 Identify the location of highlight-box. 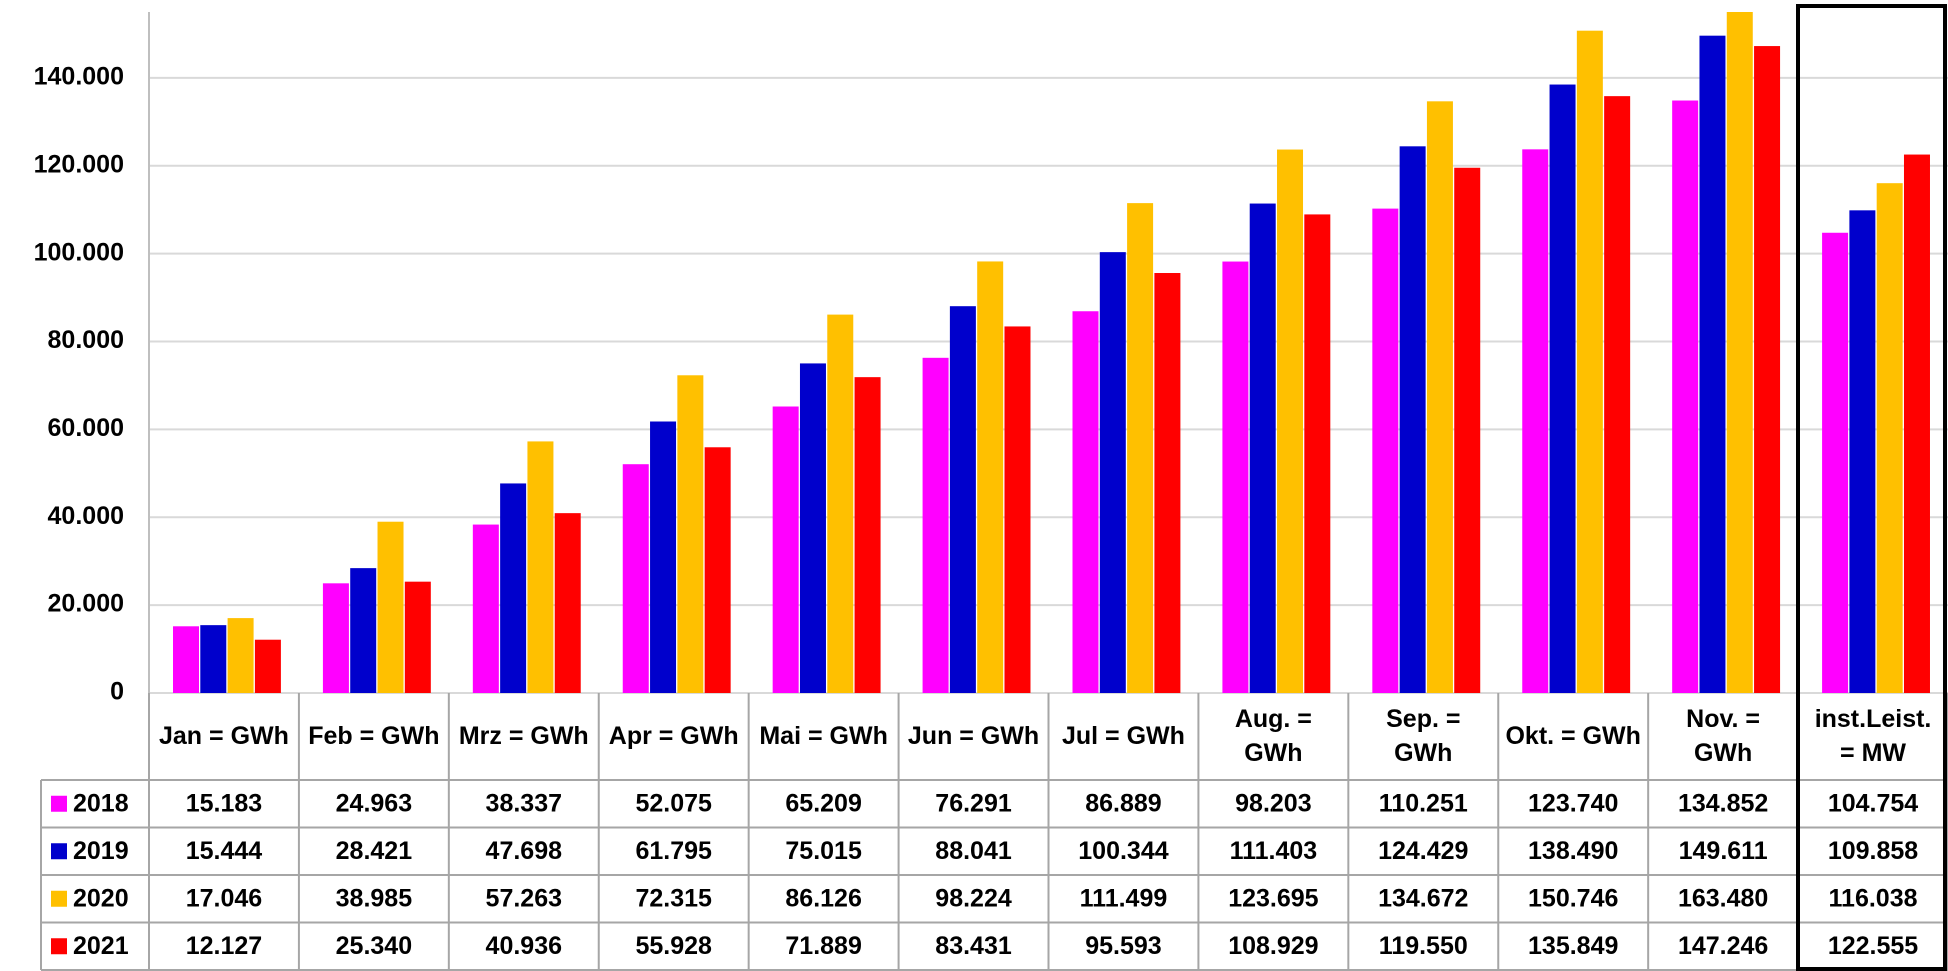
(1871, 487).